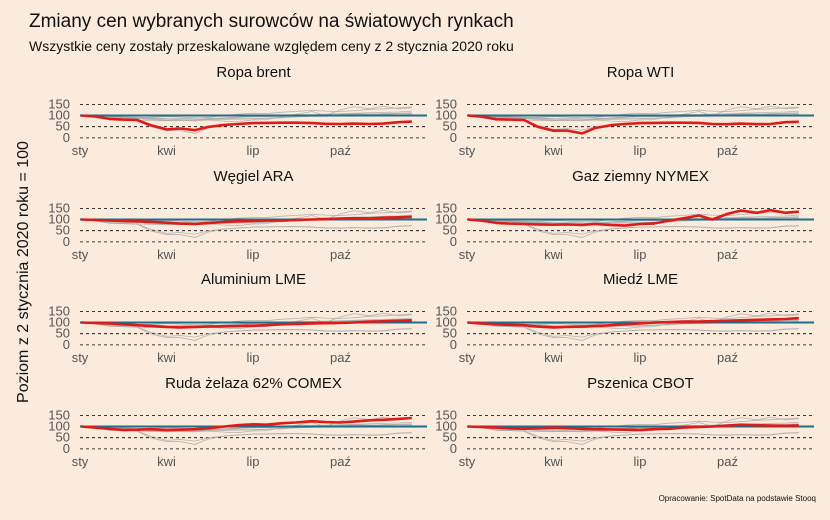 This screenshot has width=830, height=520. I want to click on facet-title: Aluminium LME, so click(253, 279).